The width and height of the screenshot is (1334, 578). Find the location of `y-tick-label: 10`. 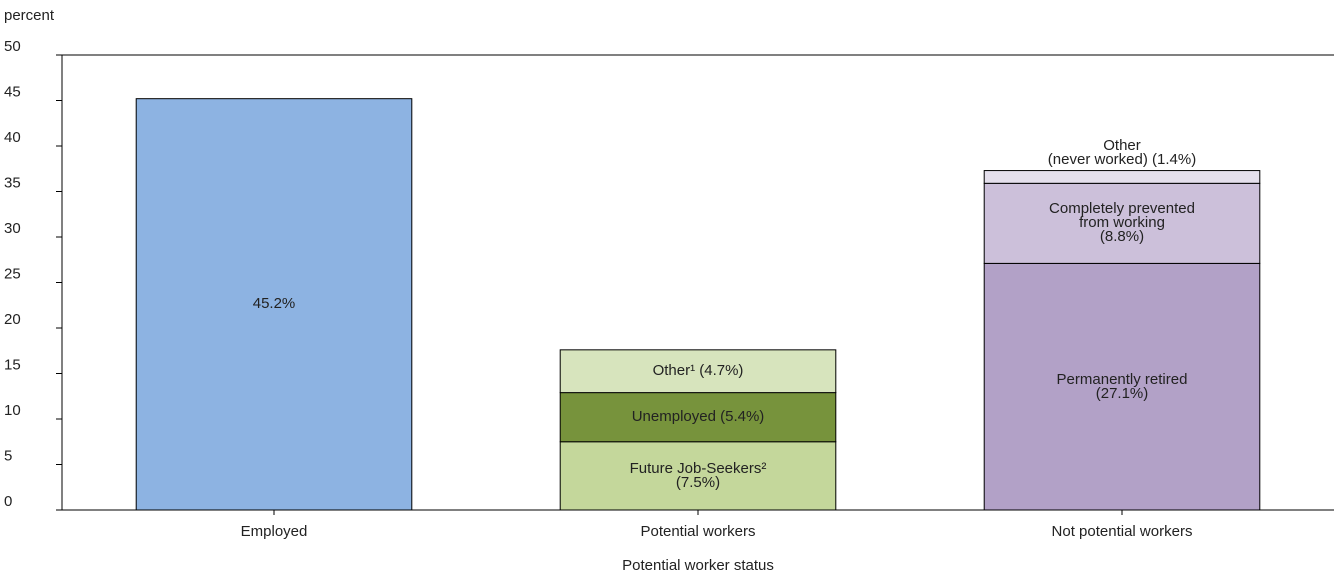

y-tick-label: 10 is located at coordinates (12, 410).